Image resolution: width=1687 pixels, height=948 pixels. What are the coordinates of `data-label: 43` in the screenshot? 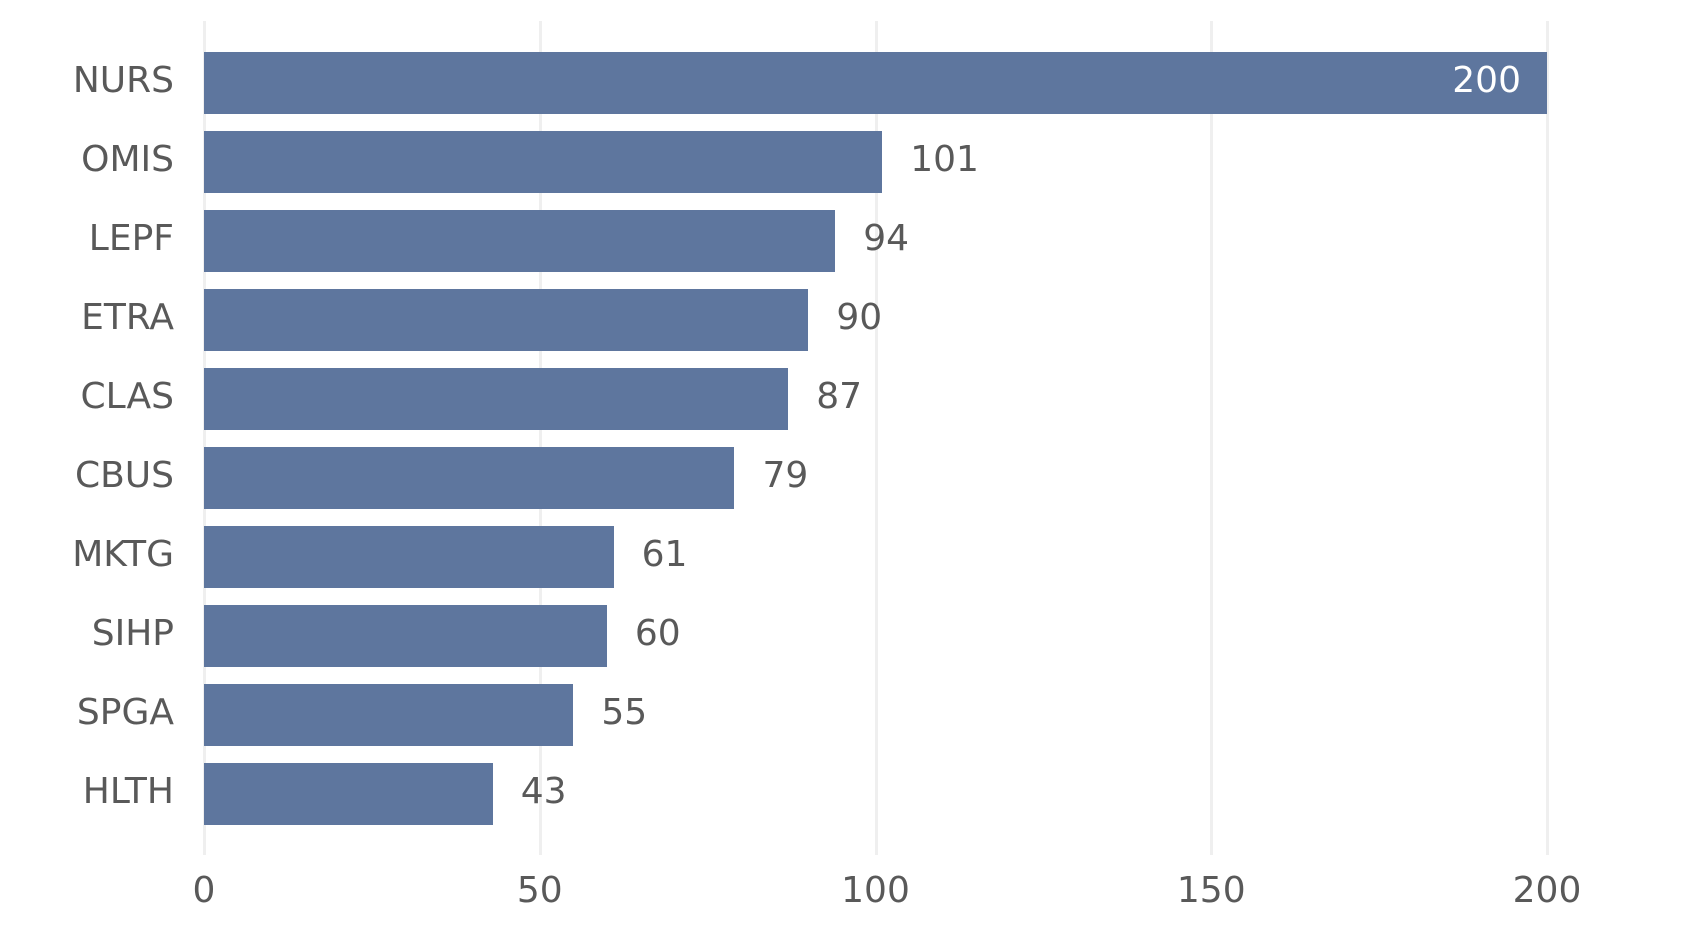 It's located at (543, 791).